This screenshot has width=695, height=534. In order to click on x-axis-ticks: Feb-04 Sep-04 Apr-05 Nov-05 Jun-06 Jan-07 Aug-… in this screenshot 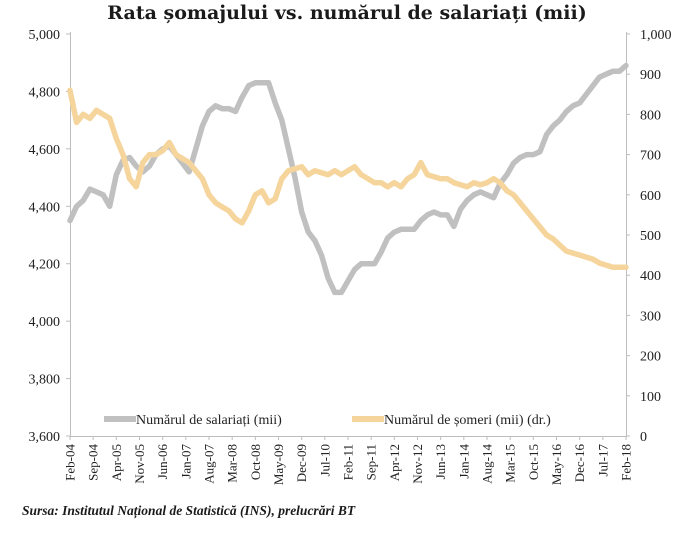, I will do `click(348, 460)`.